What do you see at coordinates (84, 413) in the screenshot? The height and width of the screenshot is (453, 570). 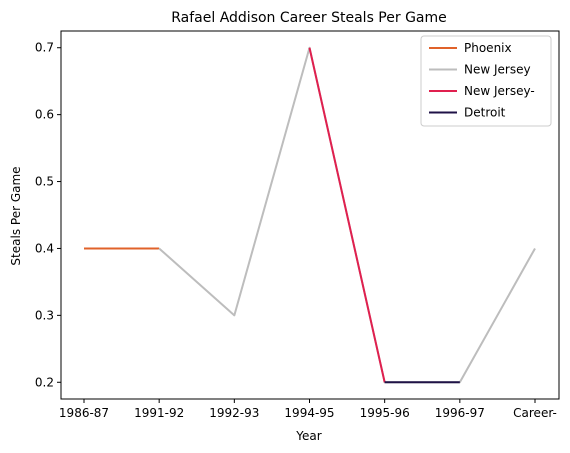 I see `x-tick-label: 1986-87` at bounding box center [84, 413].